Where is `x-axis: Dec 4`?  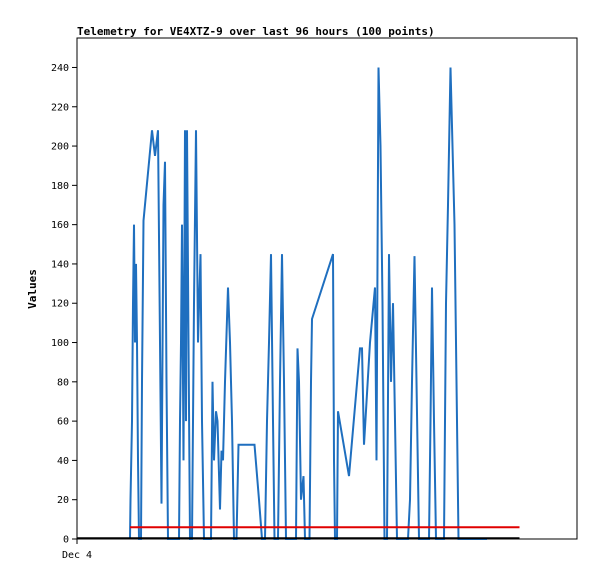
x-axis: Dec 4 is located at coordinates (77, 550).